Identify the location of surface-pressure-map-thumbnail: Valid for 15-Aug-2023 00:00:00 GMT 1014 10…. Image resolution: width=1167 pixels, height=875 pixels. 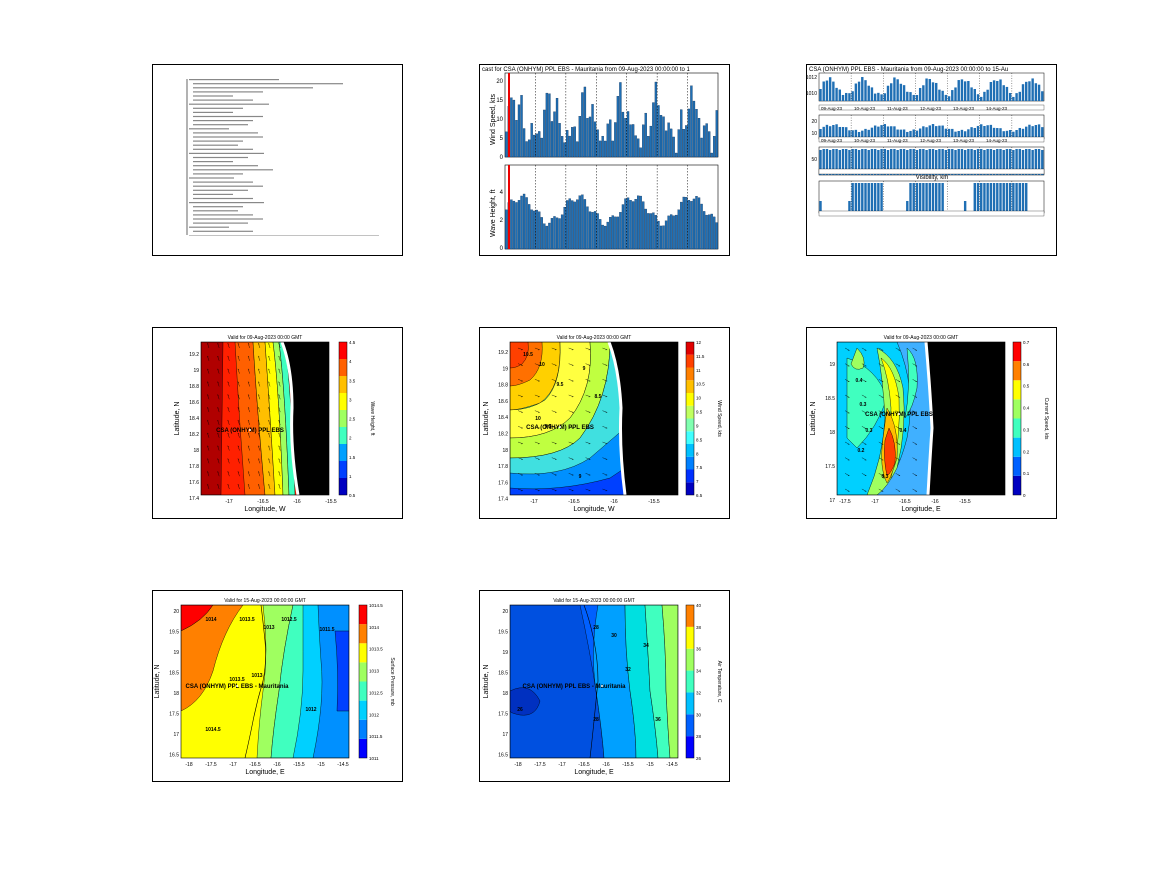
(277, 686).